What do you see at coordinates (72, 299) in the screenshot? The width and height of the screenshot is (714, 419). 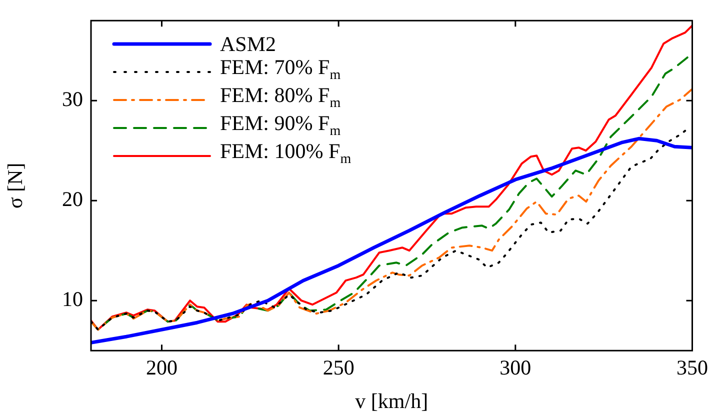 I see `y-tick-label: 10` at bounding box center [72, 299].